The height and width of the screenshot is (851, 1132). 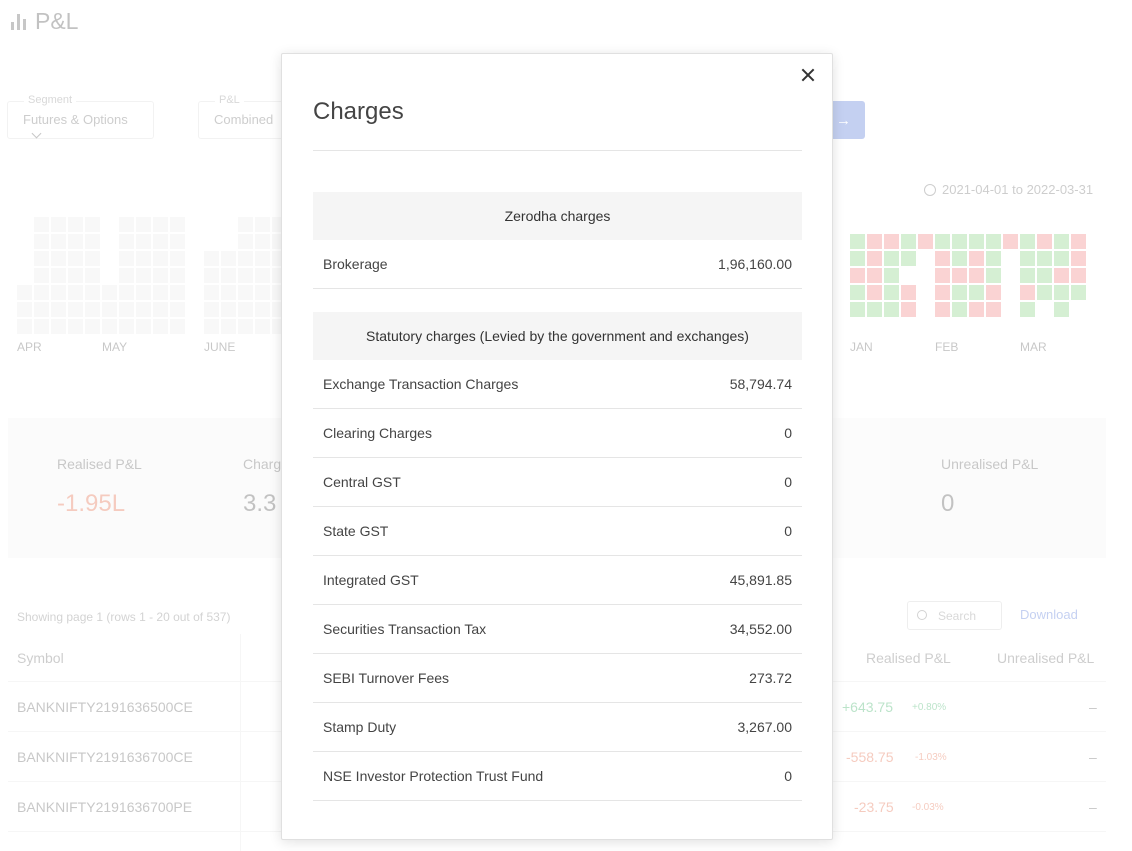 I want to click on date-range: 2021-04-01 to 2022-03-31, so click(x=1008, y=189).